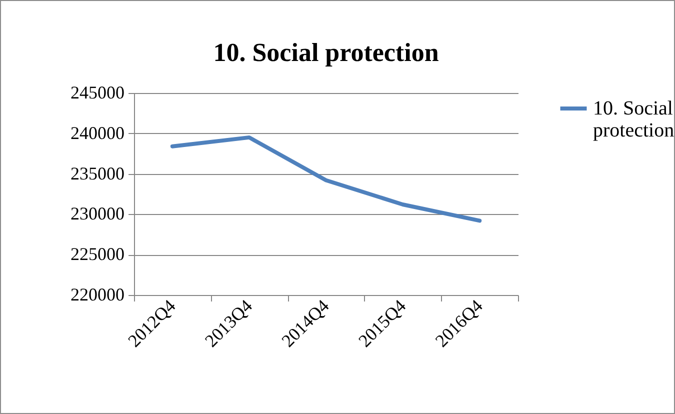  Describe the element at coordinates (97, 132) in the screenshot. I see `y-tick-label: 240000` at that location.